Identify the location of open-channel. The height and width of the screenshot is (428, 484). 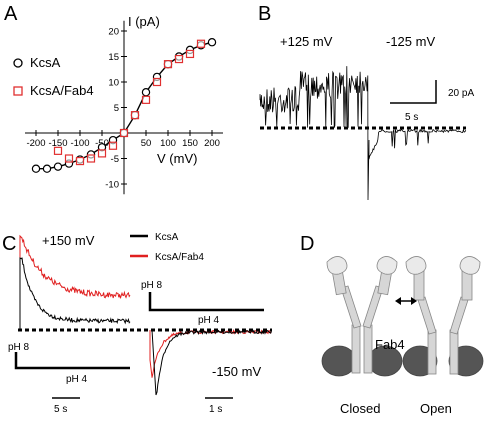
(443, 316).